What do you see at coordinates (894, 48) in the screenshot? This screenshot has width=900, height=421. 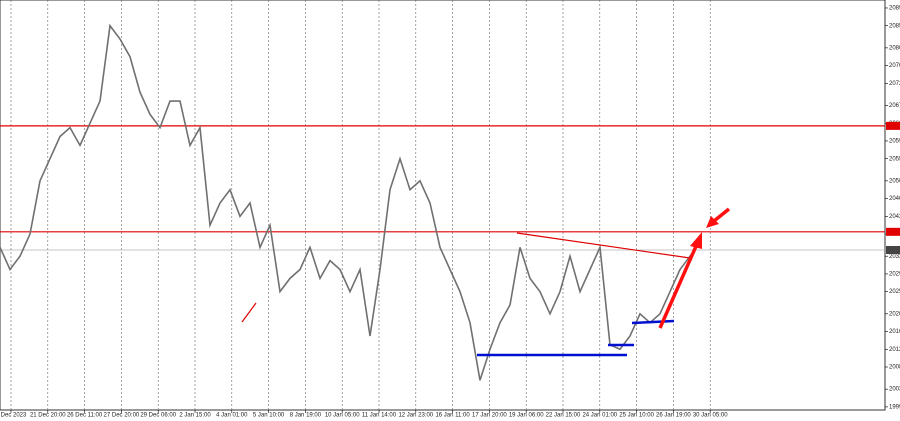 I see `y-tick-label: 2080` at bounding box center [894, 48].